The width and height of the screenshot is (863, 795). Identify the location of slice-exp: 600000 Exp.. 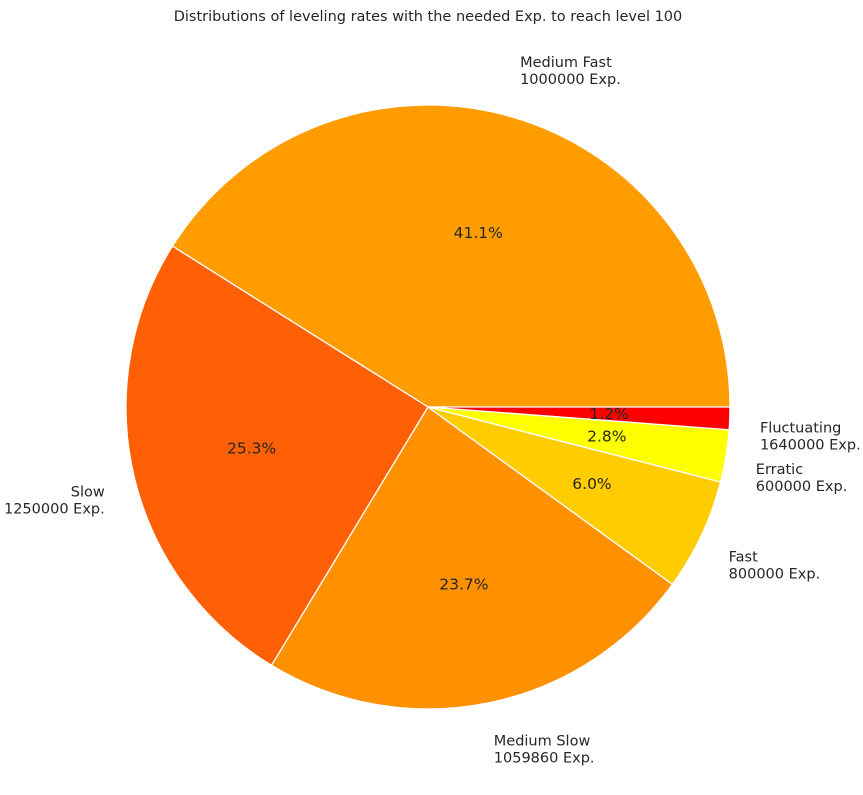
(802, 487).